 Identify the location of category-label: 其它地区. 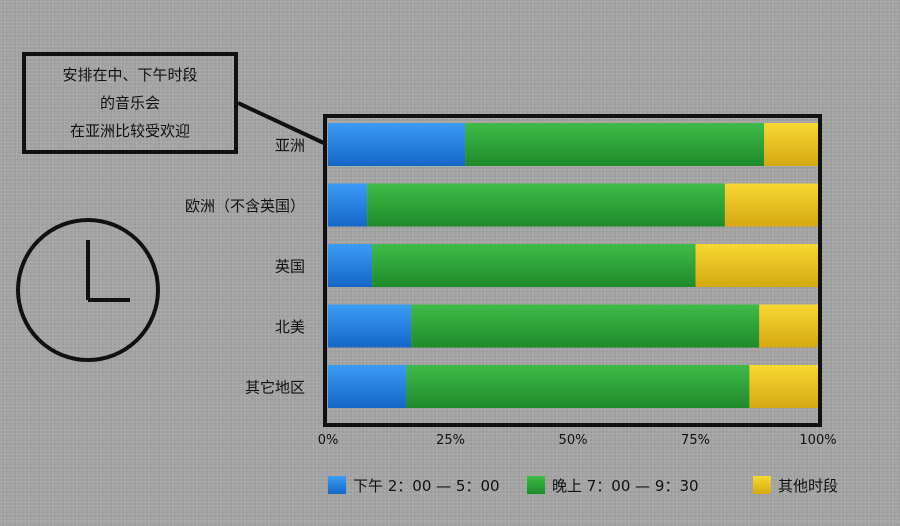
(275, 388).